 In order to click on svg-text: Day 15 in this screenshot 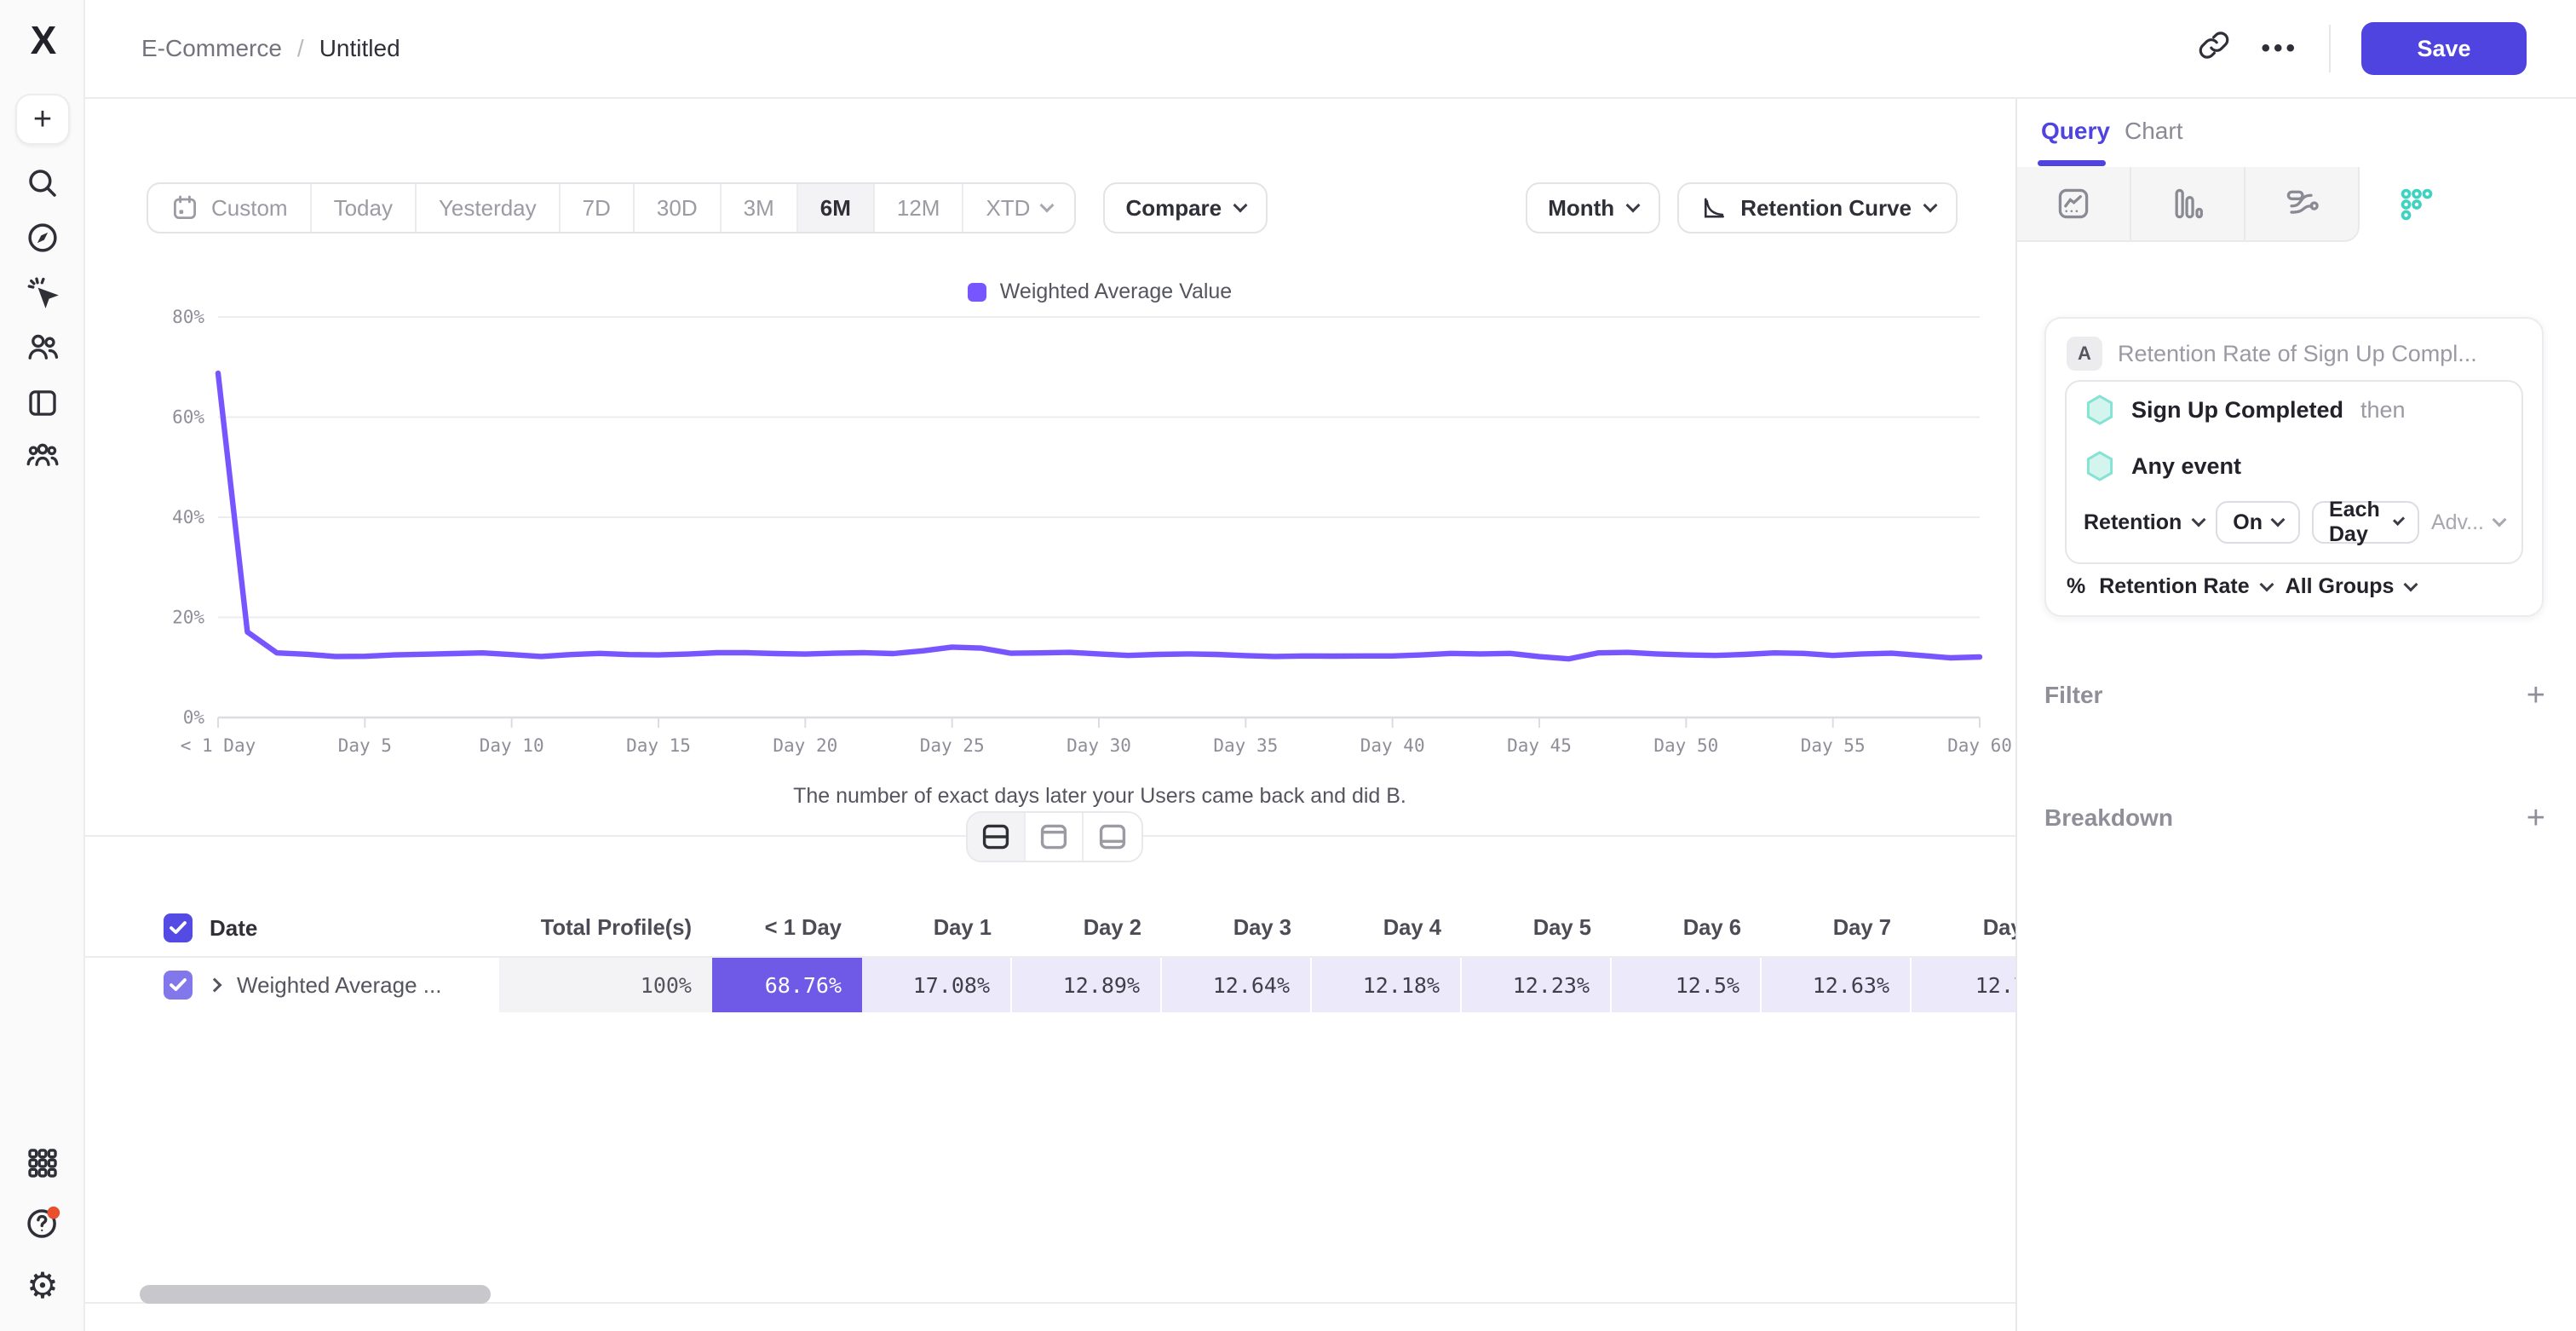, I will do `click(659, 745)`.